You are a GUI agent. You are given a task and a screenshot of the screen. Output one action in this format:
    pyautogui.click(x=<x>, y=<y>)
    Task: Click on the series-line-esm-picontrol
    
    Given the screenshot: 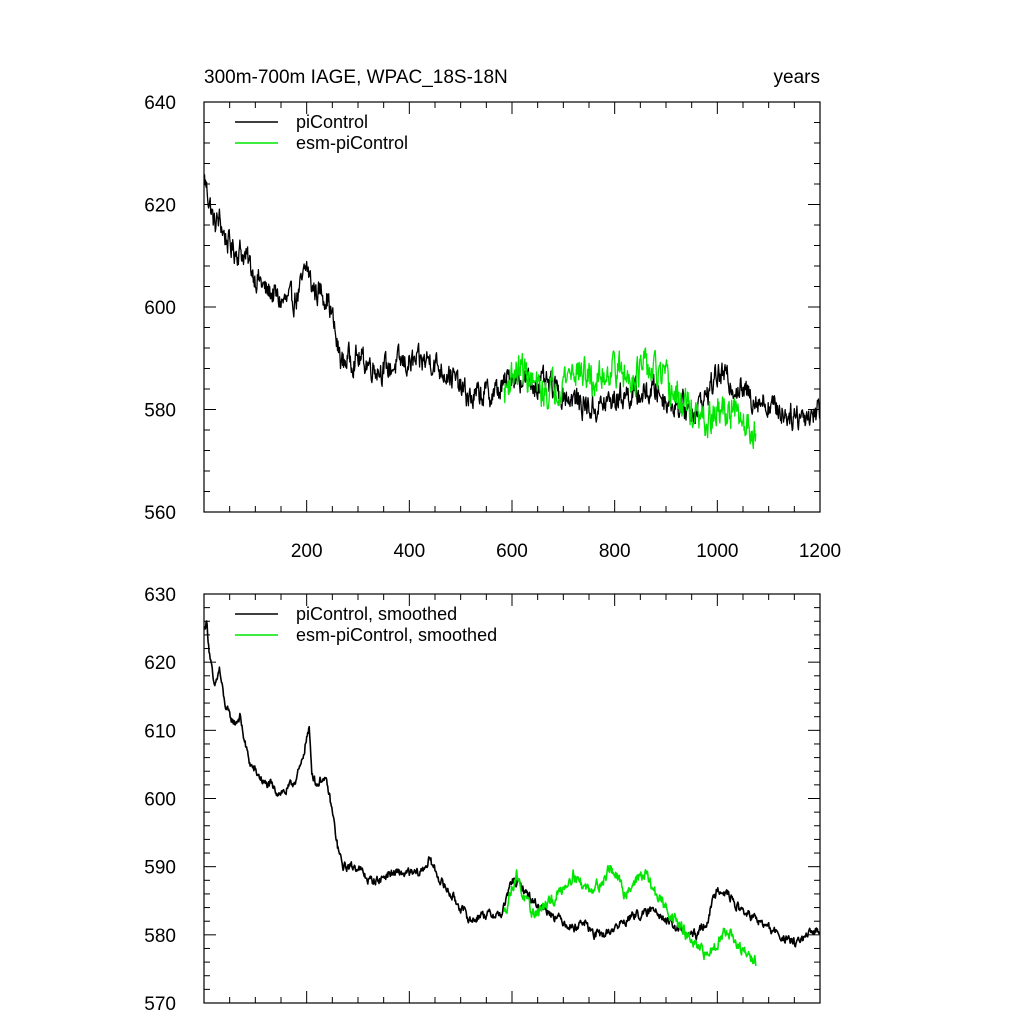 What is the action you would take?
    pyautogui.click(x=630, y=398)
    